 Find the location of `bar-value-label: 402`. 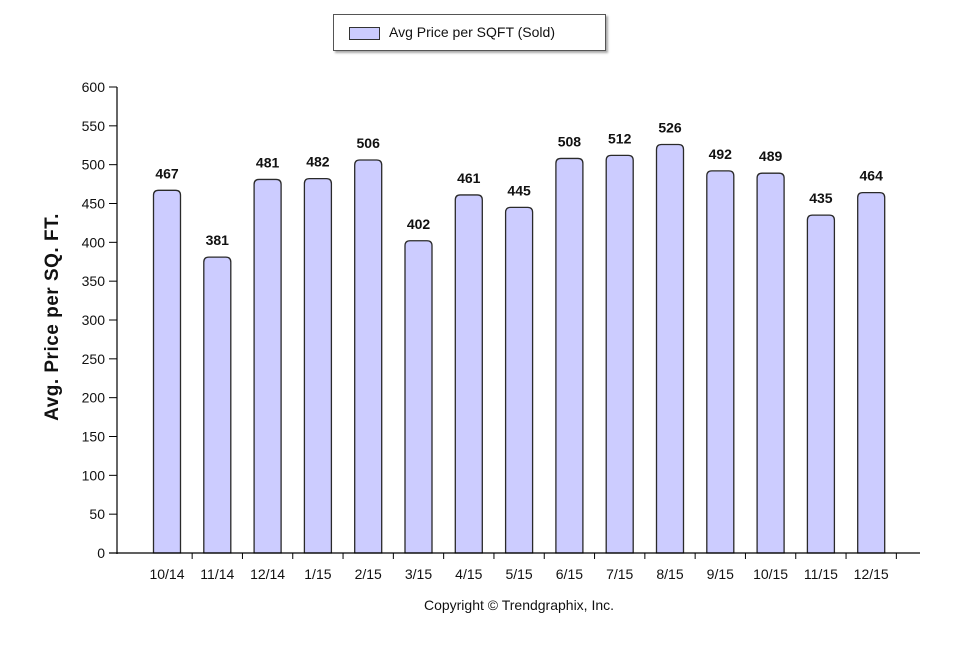

bar-value-label: 402 is located at coordinates (419, 224).